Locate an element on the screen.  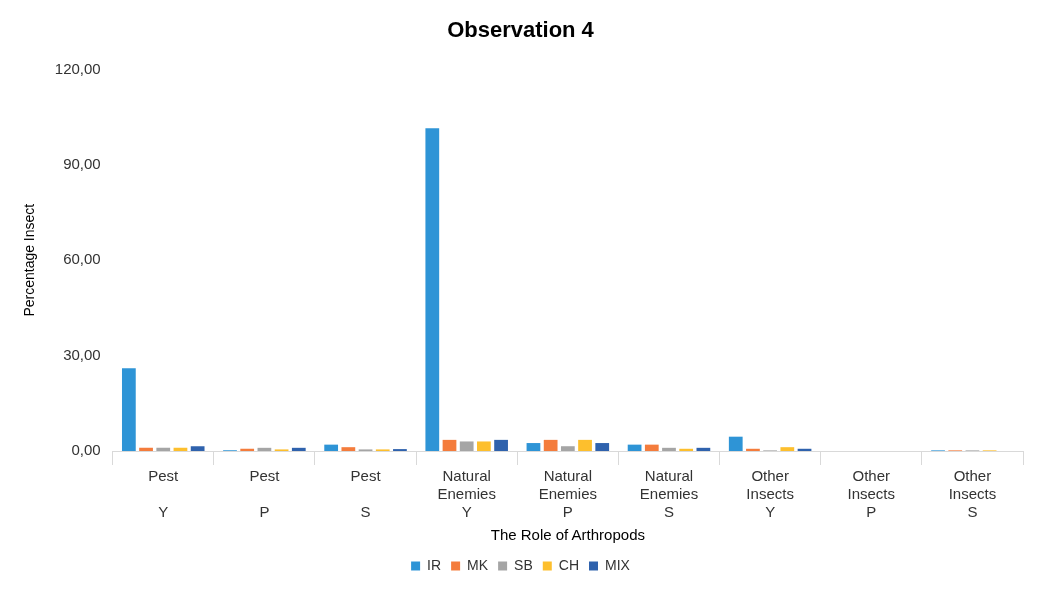
x-tick-label: Natural Enemies S is located at coordinates (669, 494).